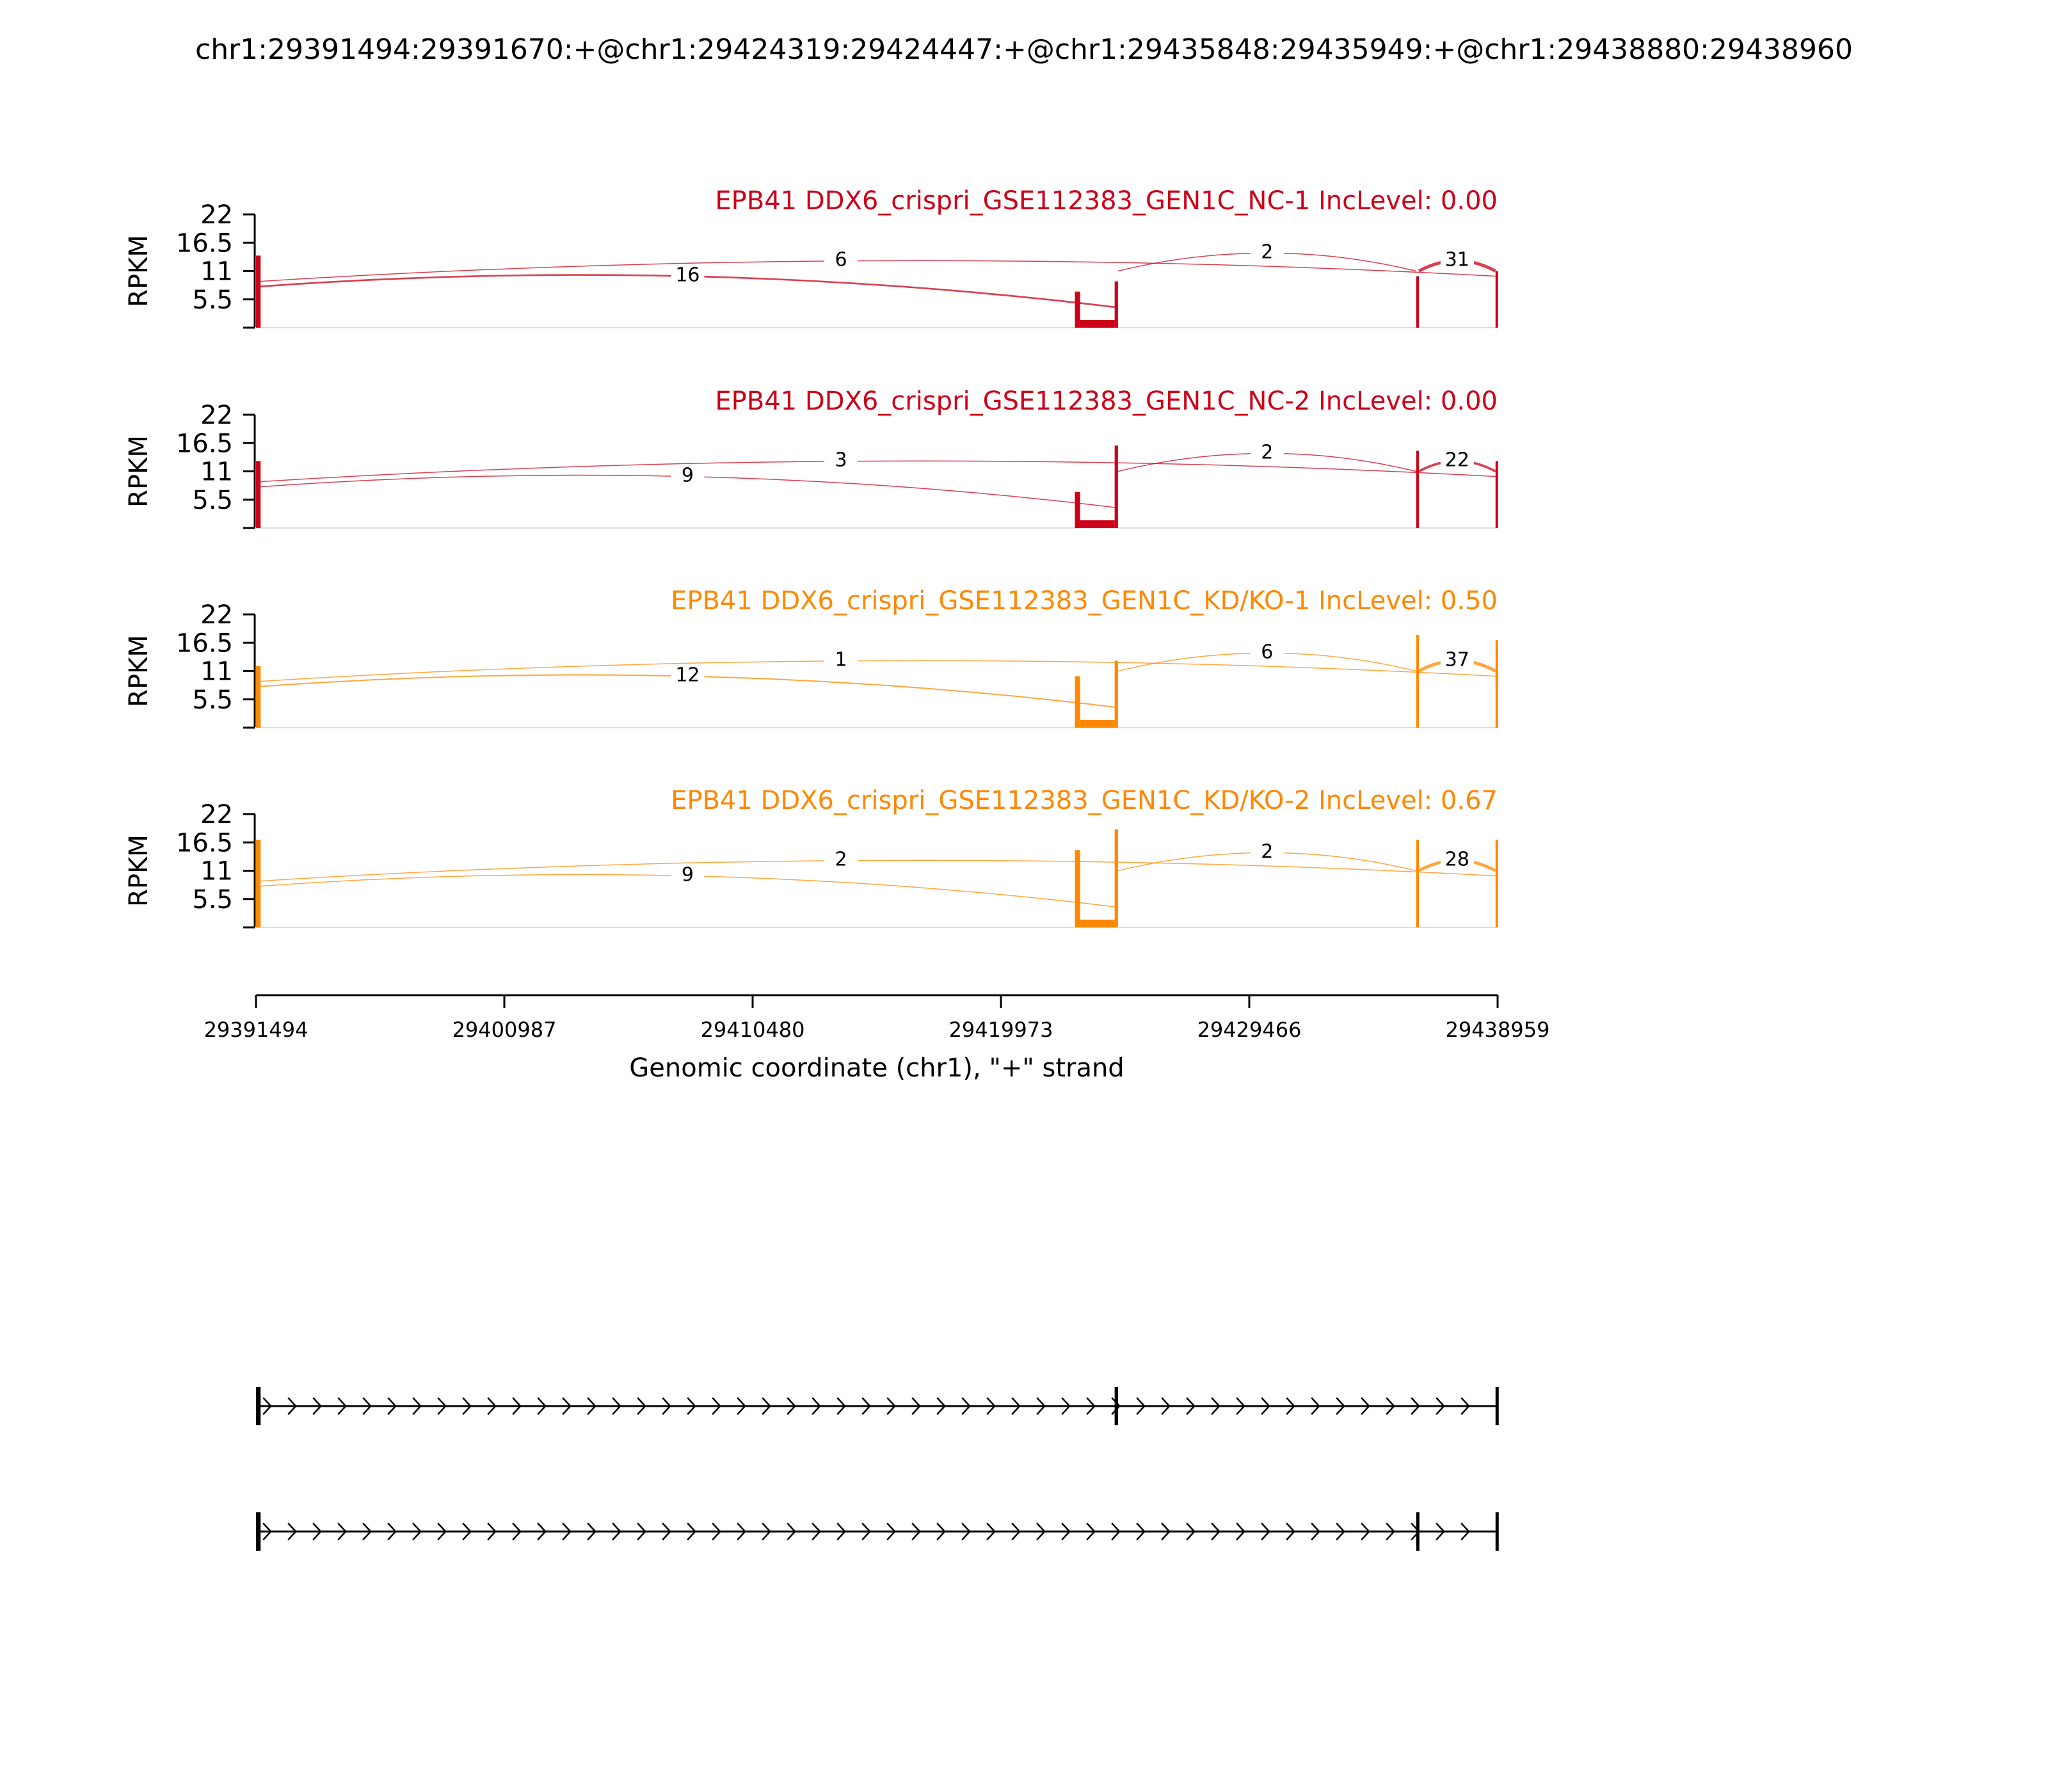  What do you see at coordinates (687, 675) in the screenshot?
I see `junction-count: 12` at bounding box center [687, 675].